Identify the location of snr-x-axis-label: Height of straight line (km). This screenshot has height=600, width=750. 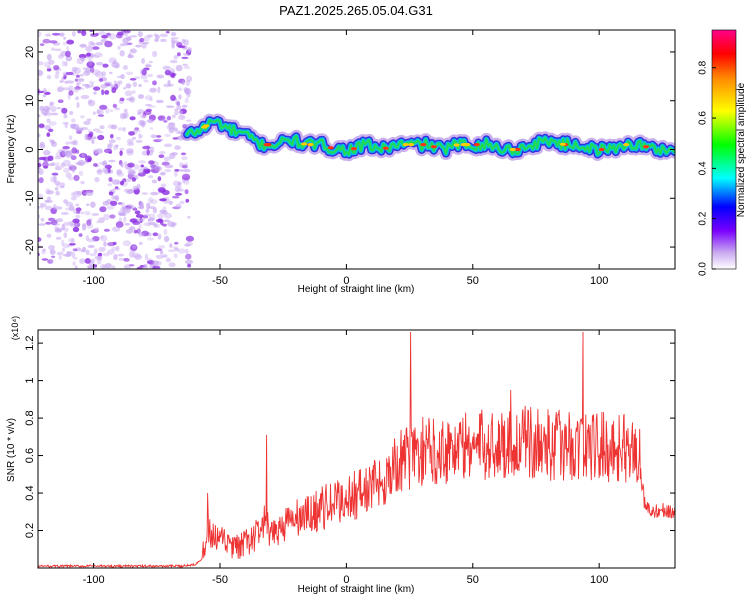
(356, 589).